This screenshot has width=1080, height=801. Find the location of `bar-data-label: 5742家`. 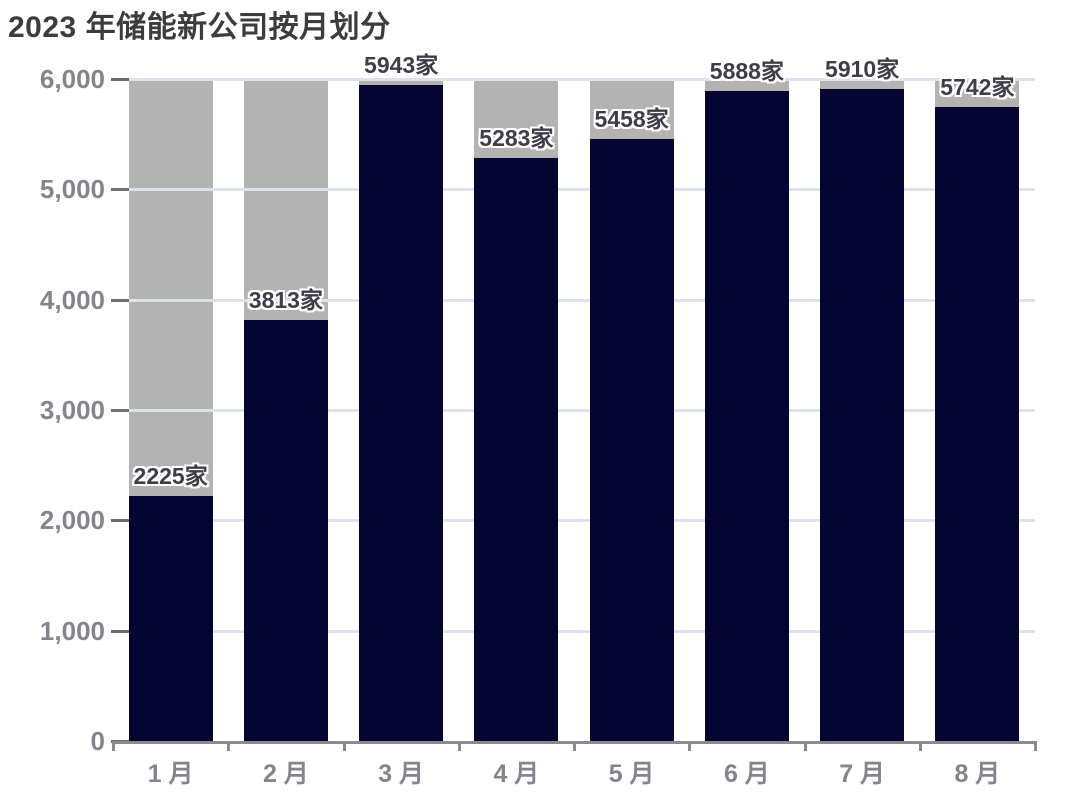

bar-data-label: 5742家 is located at coordinates (977, 87).